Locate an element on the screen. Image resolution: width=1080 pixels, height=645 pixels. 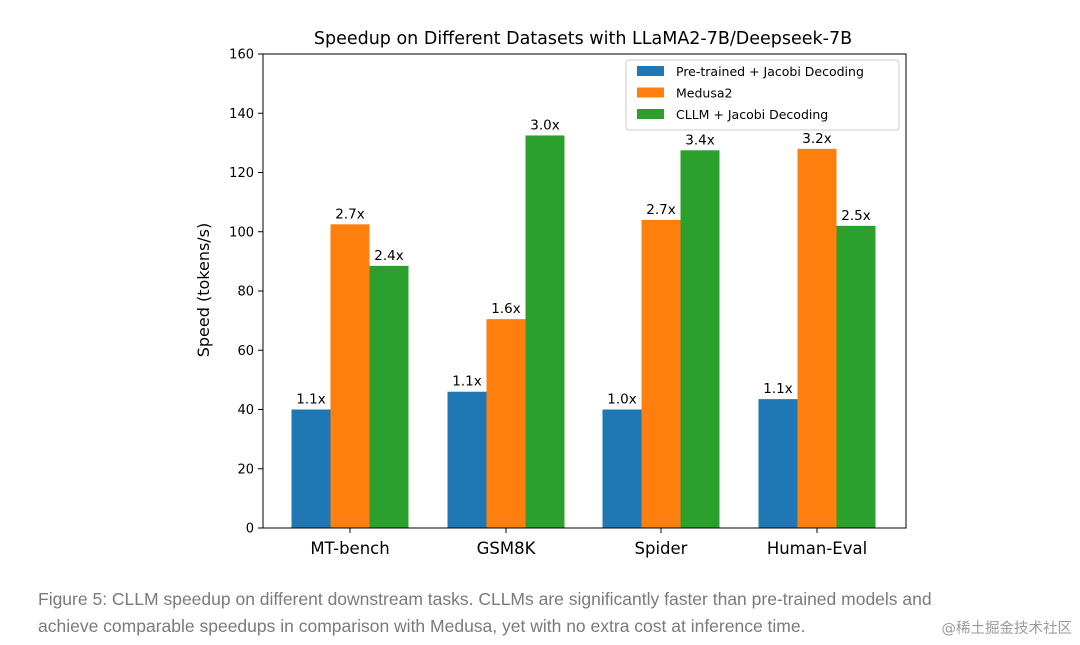
bar-value-label: 3.0x is located at coordinates (544, 125).